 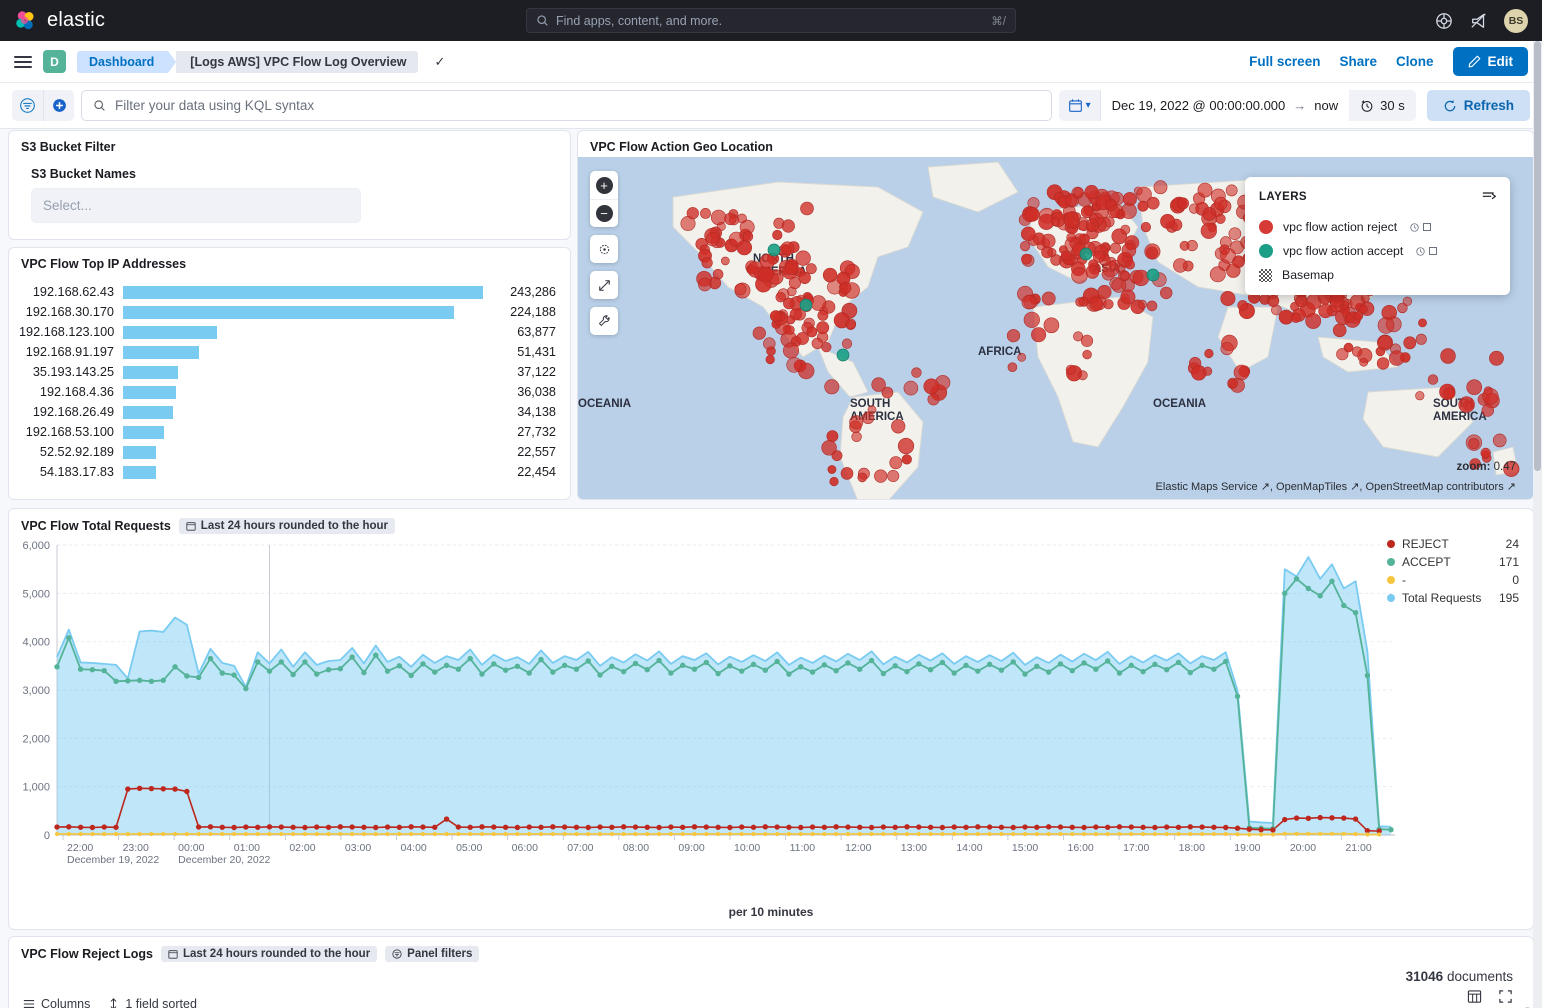 What do you see at coordinates (1377, 275) in the screenshot?
I see `layer-item-basemap: Basemap` at bounding box center [1377, 275].